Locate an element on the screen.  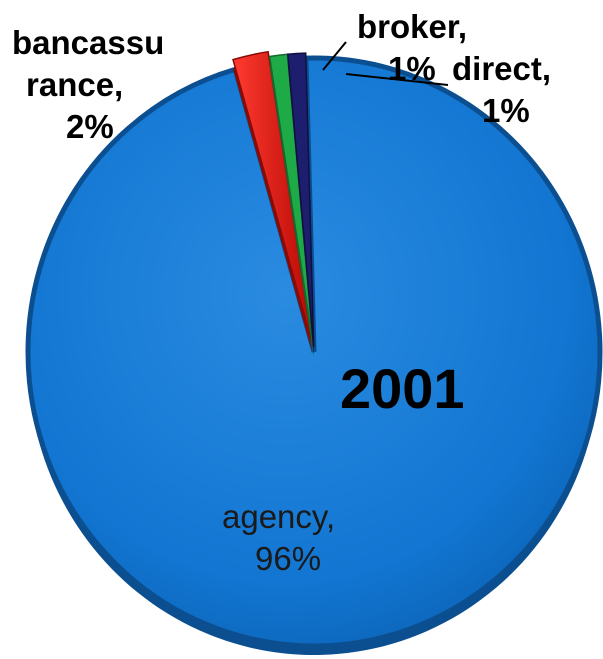
direct-label-line-1: direct, is located at coordinates (501, 68).